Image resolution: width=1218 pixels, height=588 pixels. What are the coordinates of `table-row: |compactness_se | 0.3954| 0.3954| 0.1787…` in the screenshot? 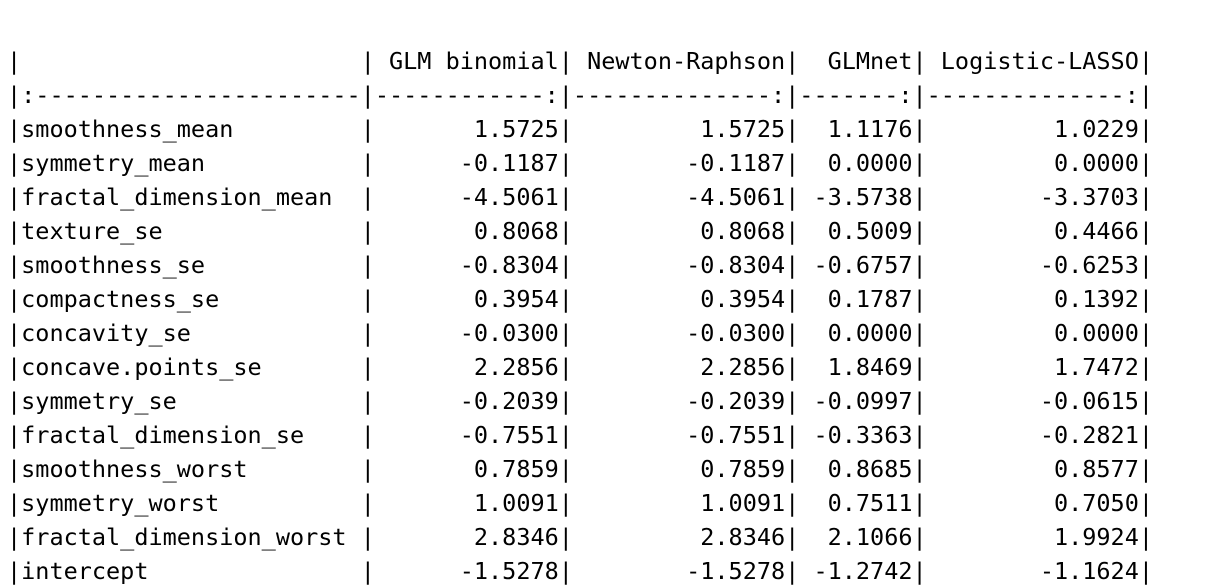 It's located at (580, 299).